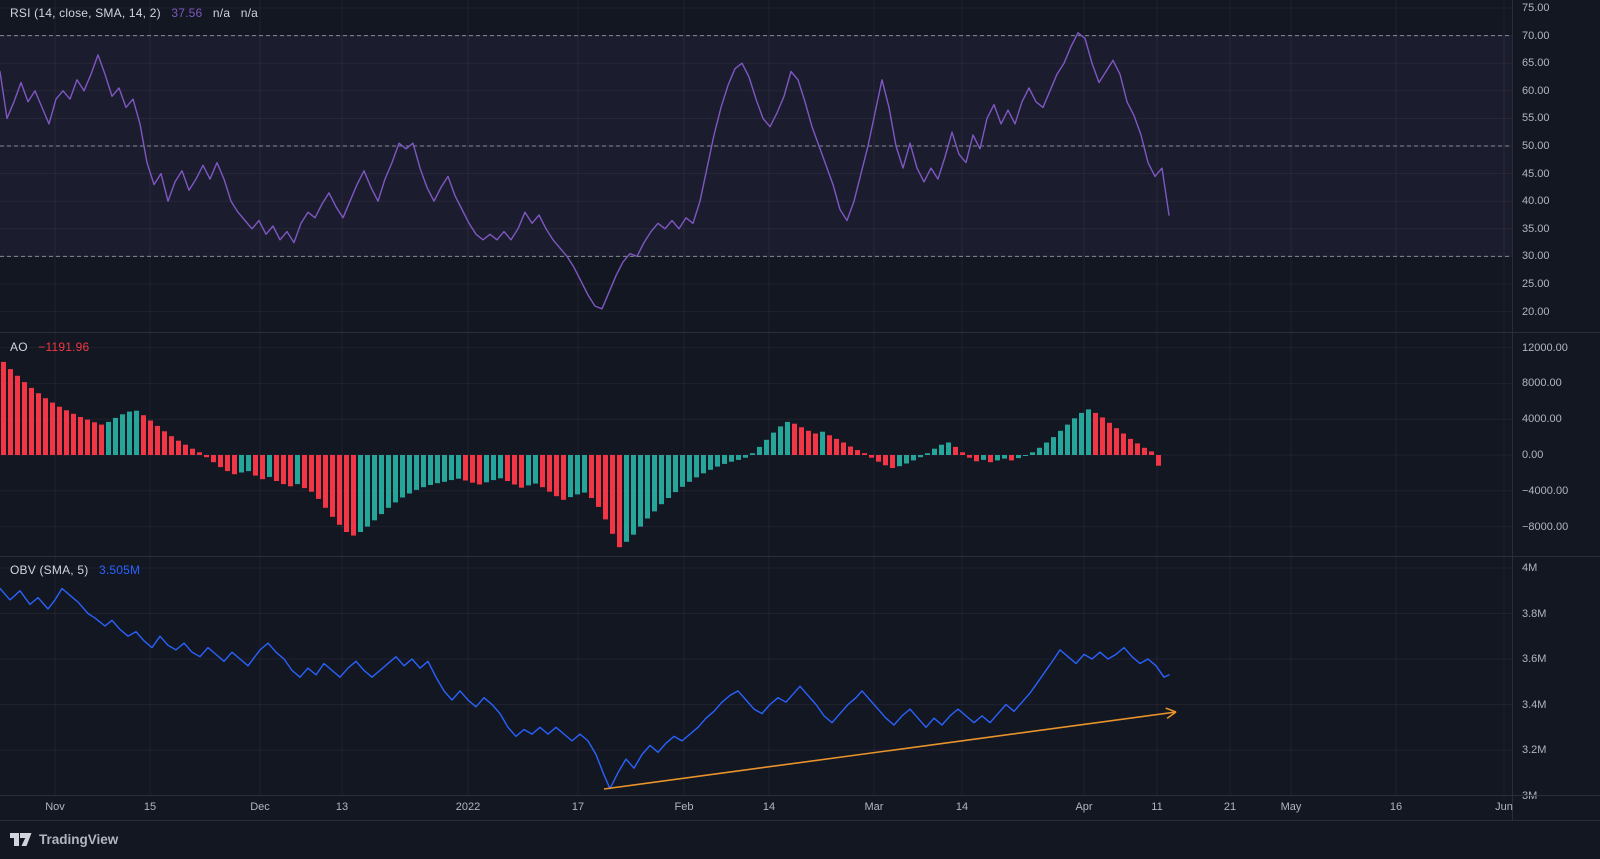 The width and height of the screenshot is (1600, 859). What do you see at coordinates (49, 570) in the screenshot?
I see `obv-indicator-label: OBV (SMA, 5)` at bounding box center [49, 570].